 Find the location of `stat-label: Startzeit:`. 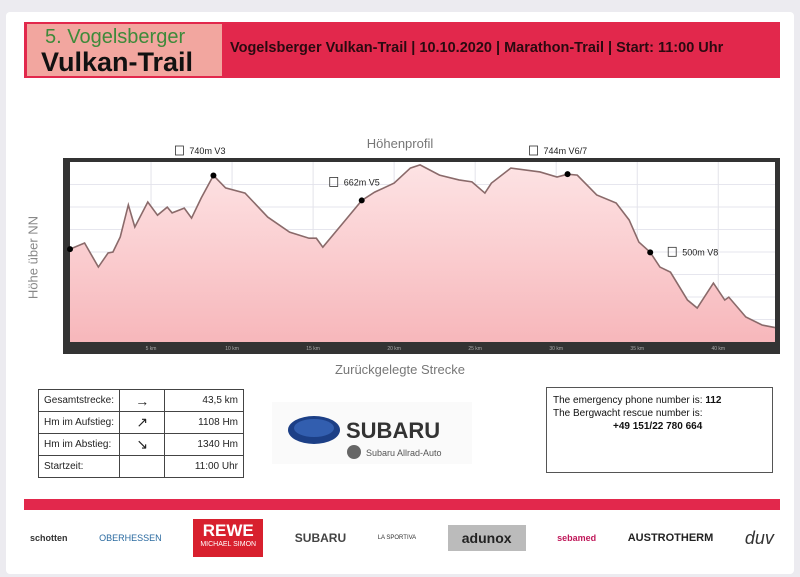

stat-label: Startzeit: is located at coordinates (79, 466).